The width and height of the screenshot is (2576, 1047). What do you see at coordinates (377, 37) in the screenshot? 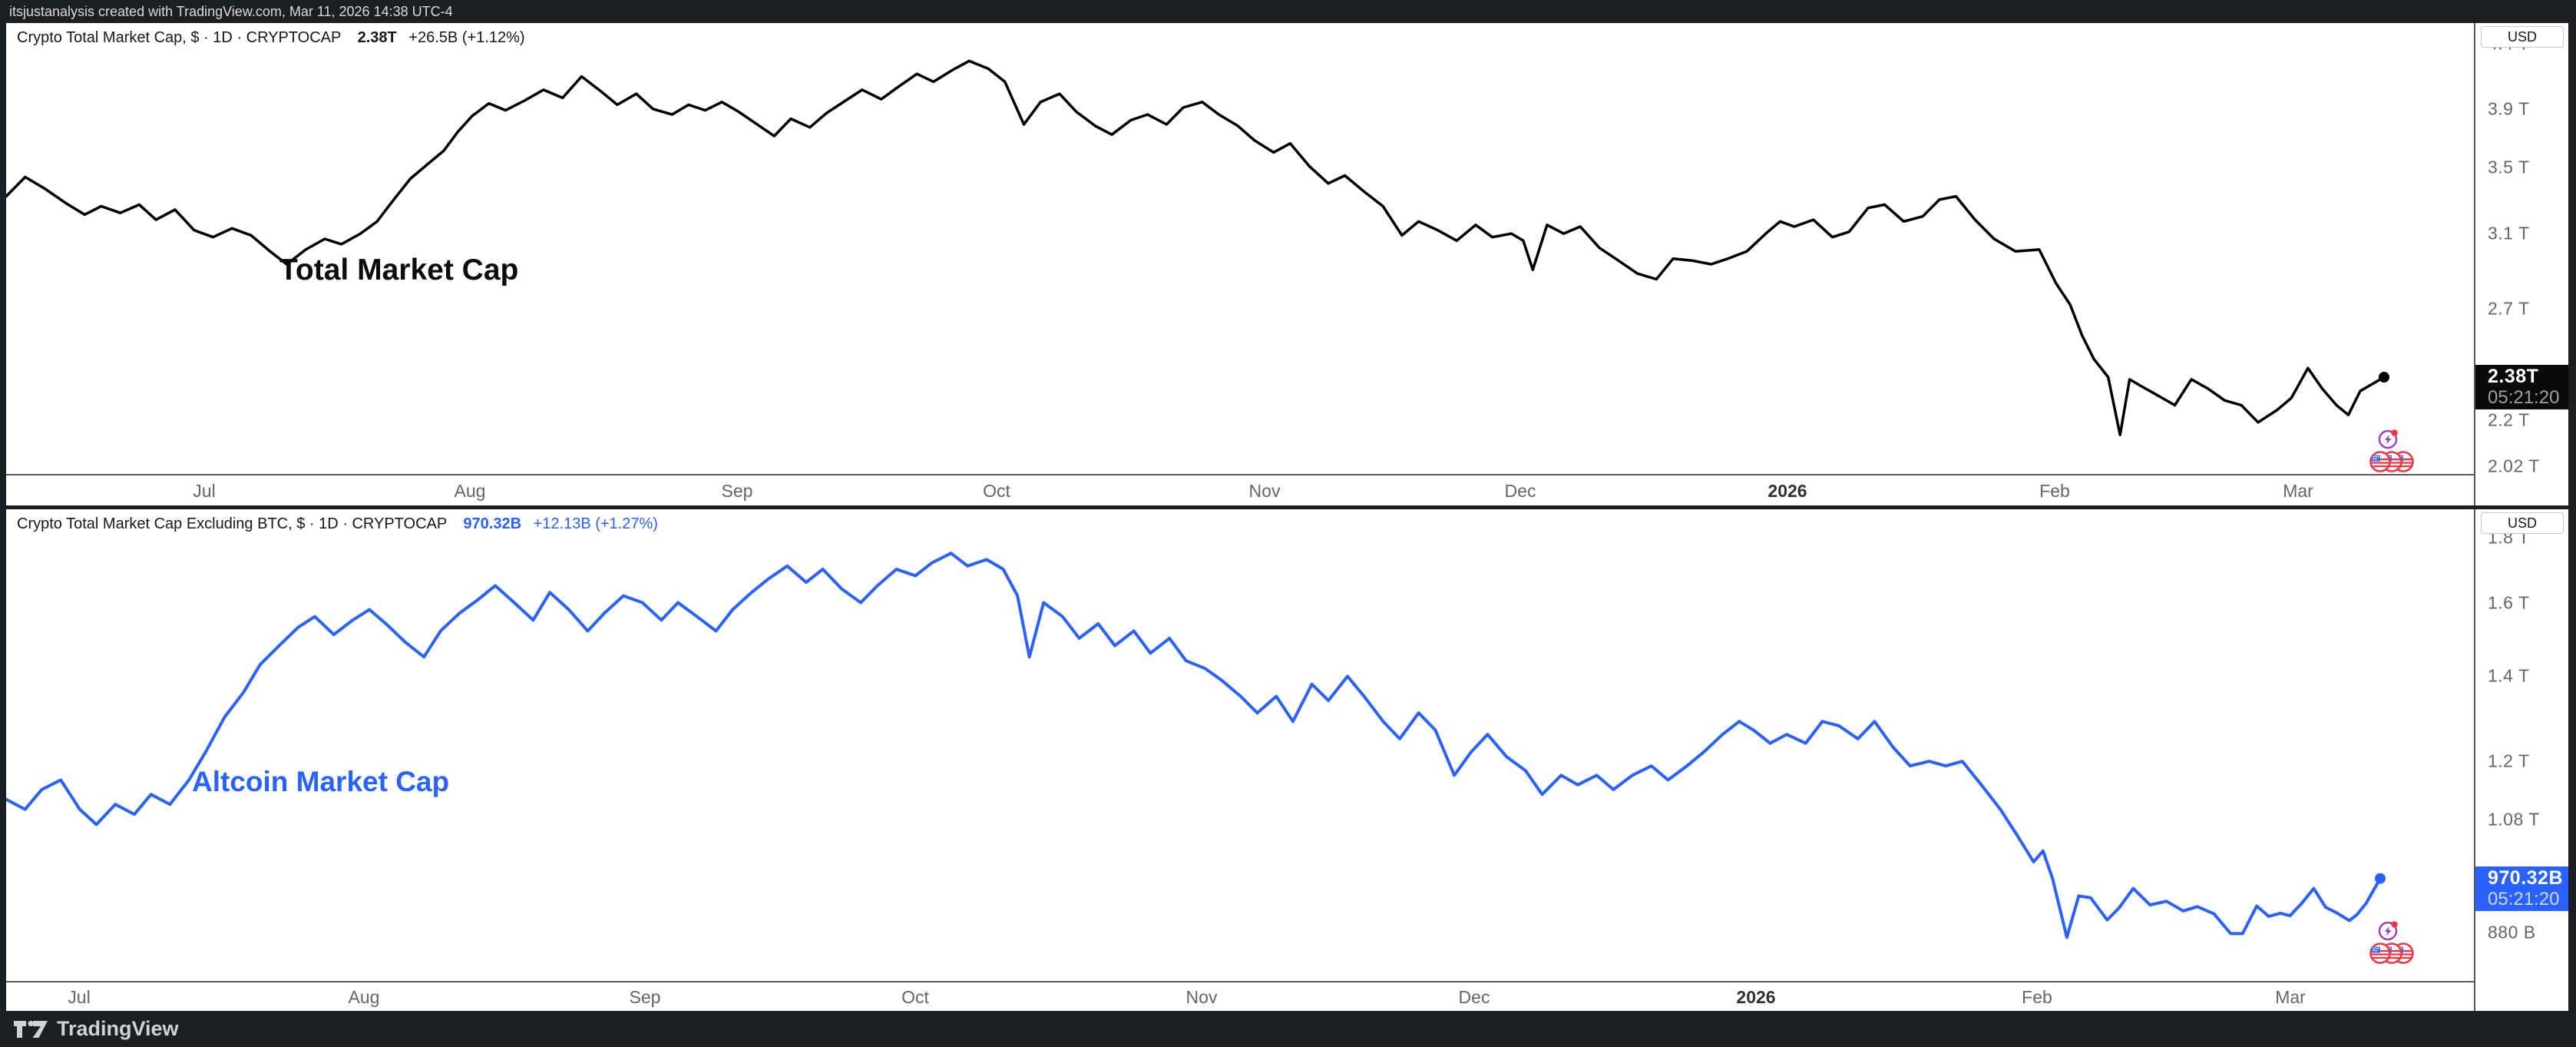
I see `legend-price: 2.38T` at bounding box center [377, 37].